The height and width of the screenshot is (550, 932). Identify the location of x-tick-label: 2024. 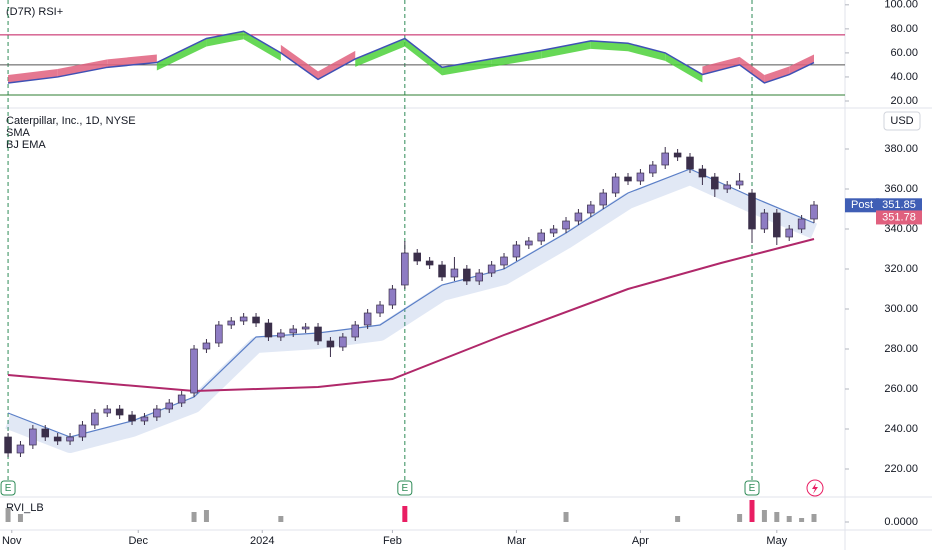
(262, 541).